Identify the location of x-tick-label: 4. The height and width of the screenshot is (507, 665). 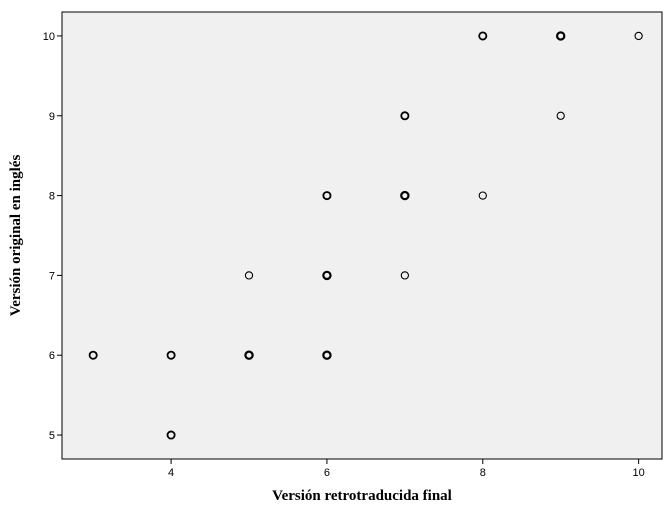
(171, 473).